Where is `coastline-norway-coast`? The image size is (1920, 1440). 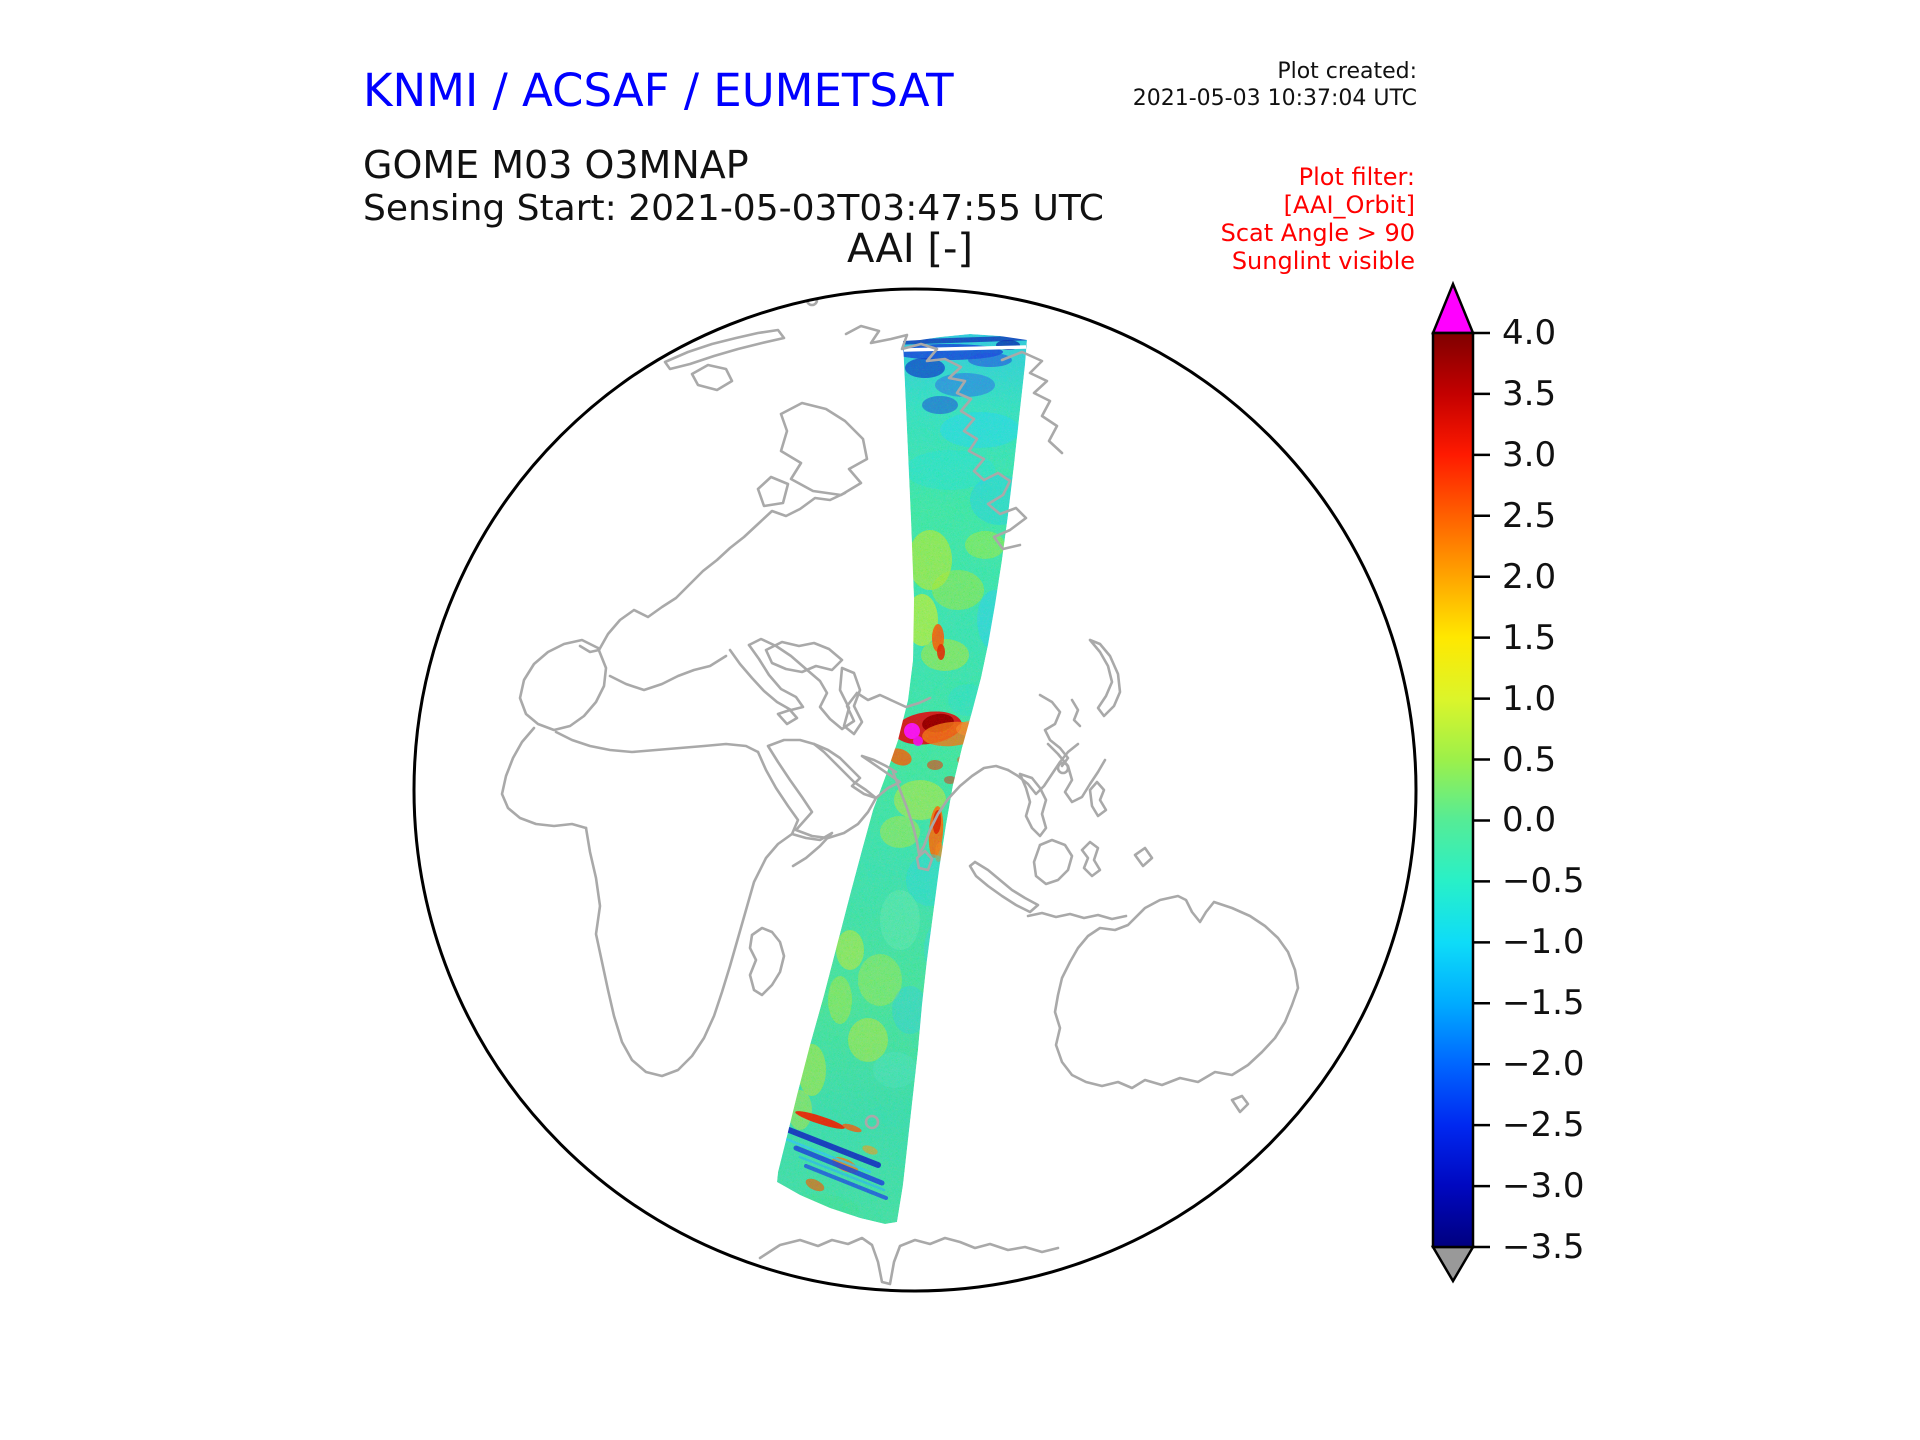
coastline-norway-coast is located at coordinates (915, 403).